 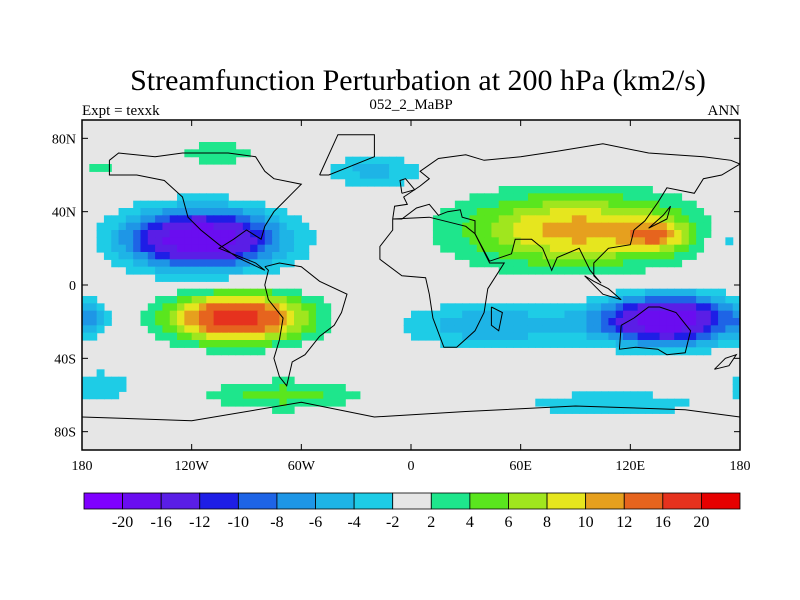 I want to click on colorbar-label: 10, so click(x=586, y=522).